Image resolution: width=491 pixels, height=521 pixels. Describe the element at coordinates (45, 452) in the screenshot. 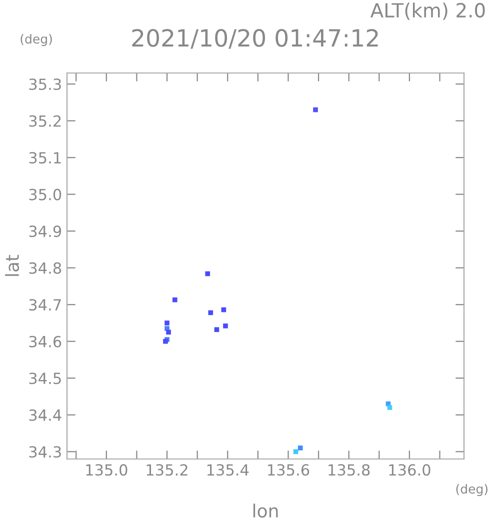

I see `y-tick-label: 34.3` at that location.